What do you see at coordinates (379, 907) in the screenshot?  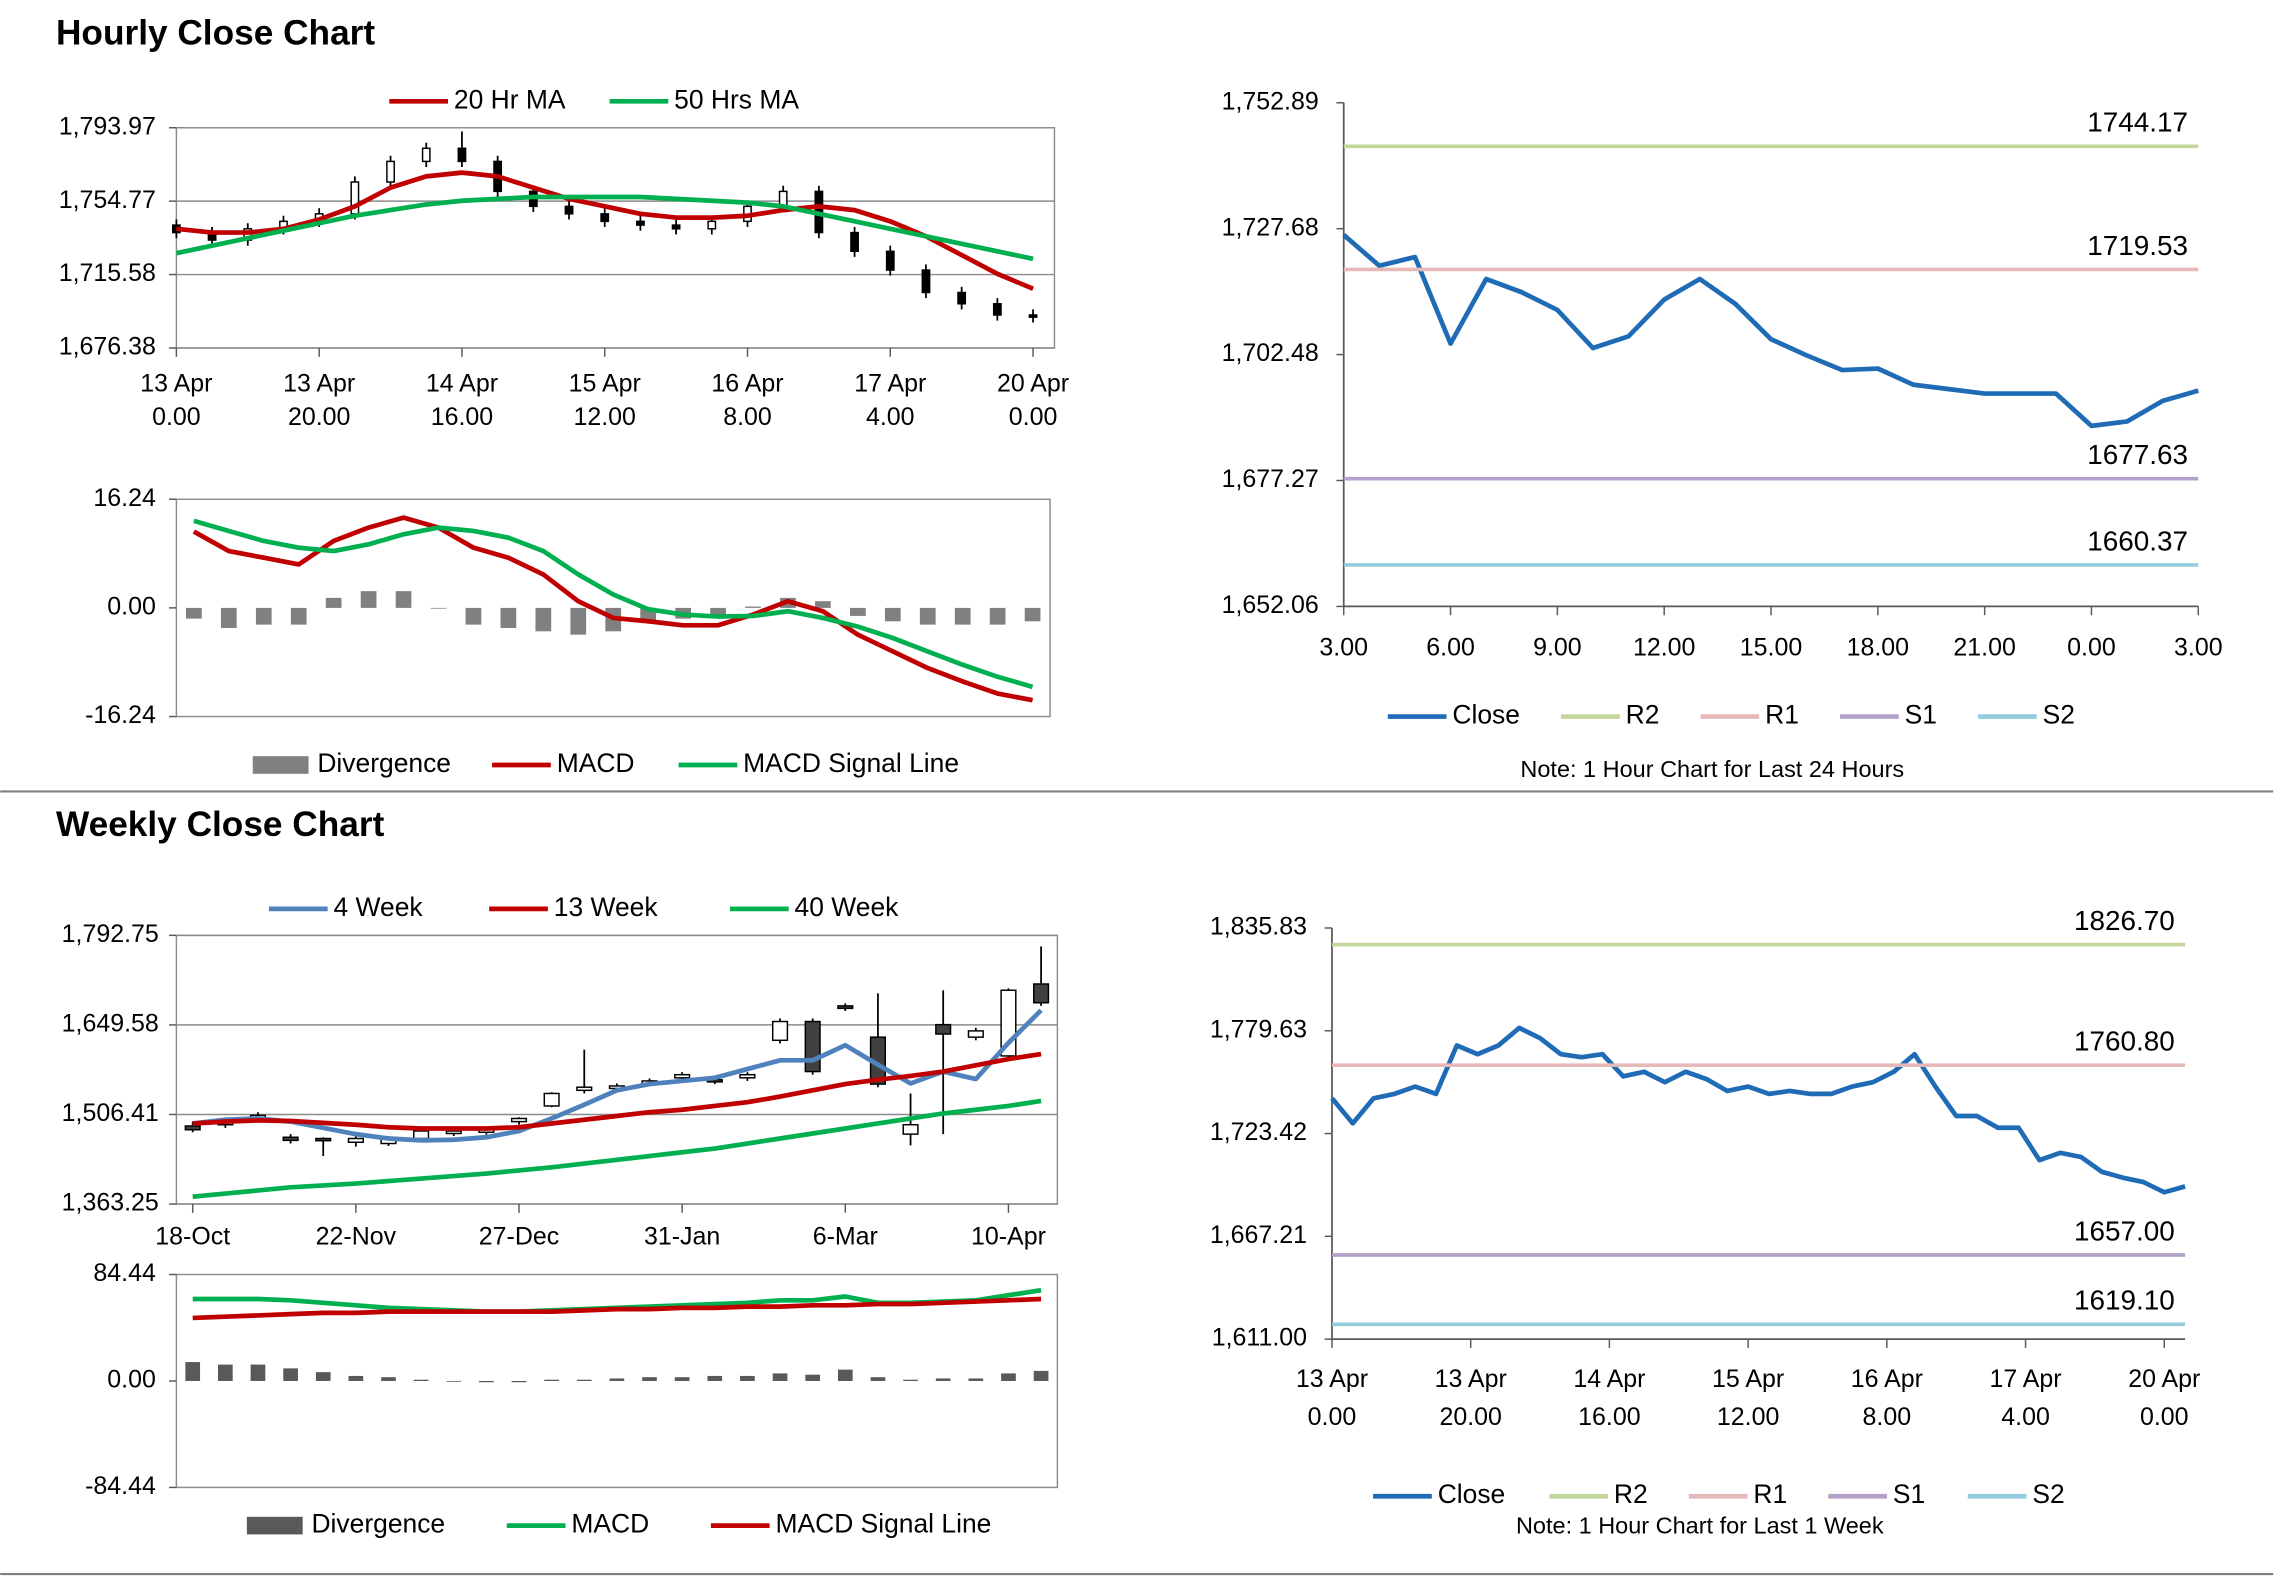 I see `legend-label: 4 Week` at bounding box center [379, 907].